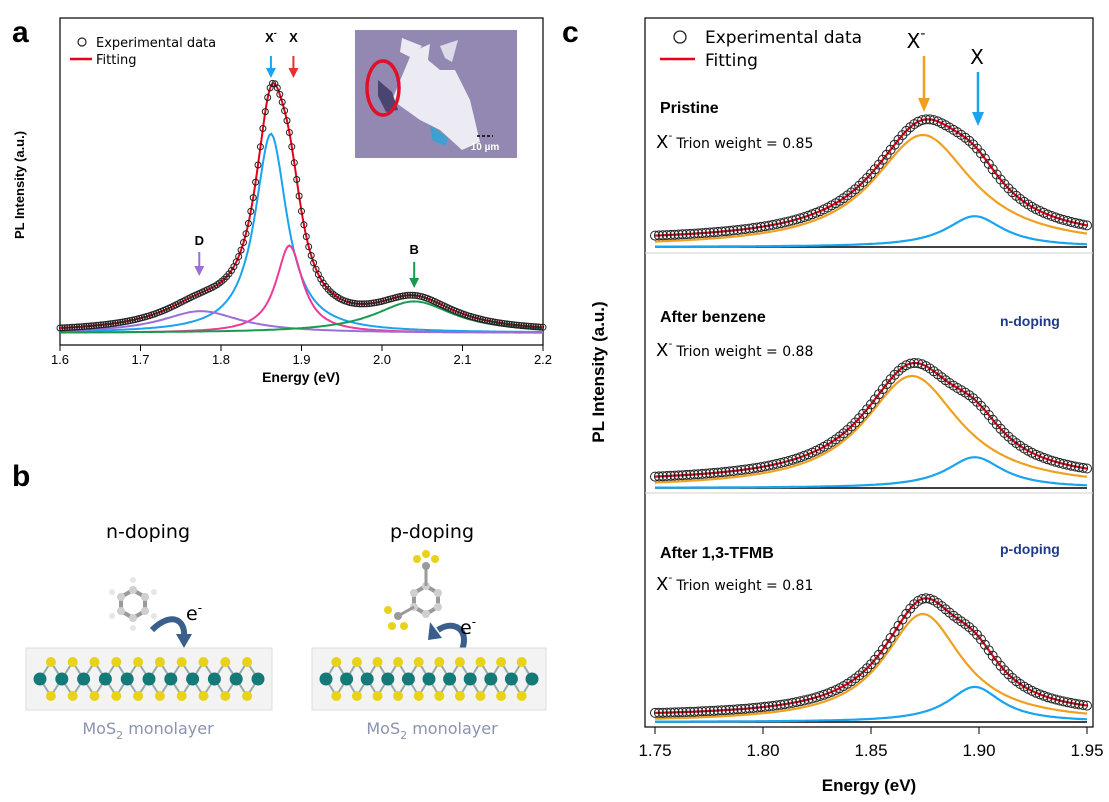 The width and height of the screenshot is (1109, 802). I want to click on panel-c-exciton-curve, so click(871, 704).